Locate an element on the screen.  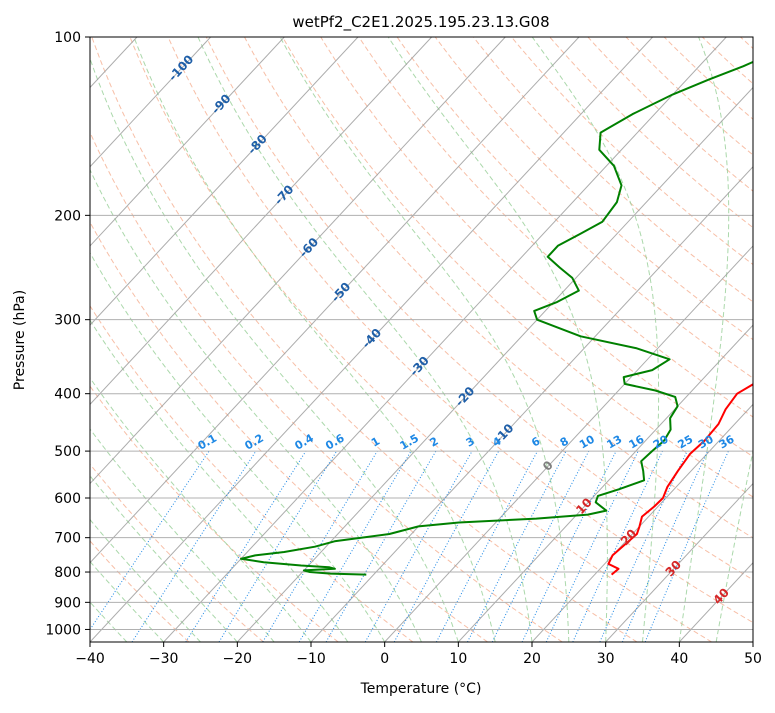
y-axis-title: Pressure (hPa) is located at coordinates (20, 340).